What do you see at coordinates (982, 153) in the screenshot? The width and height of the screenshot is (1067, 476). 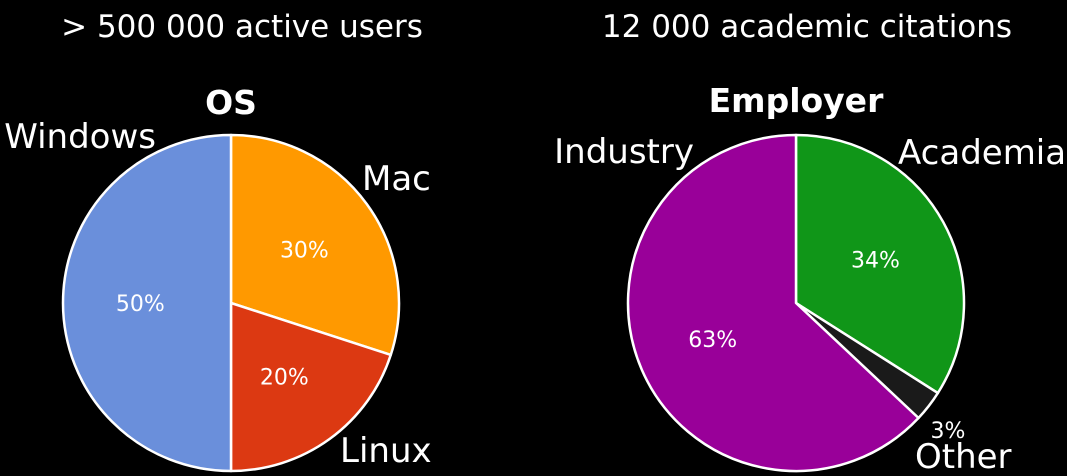 I see `employer-category-label-academia: Academia` at bounding box center [982, 153].